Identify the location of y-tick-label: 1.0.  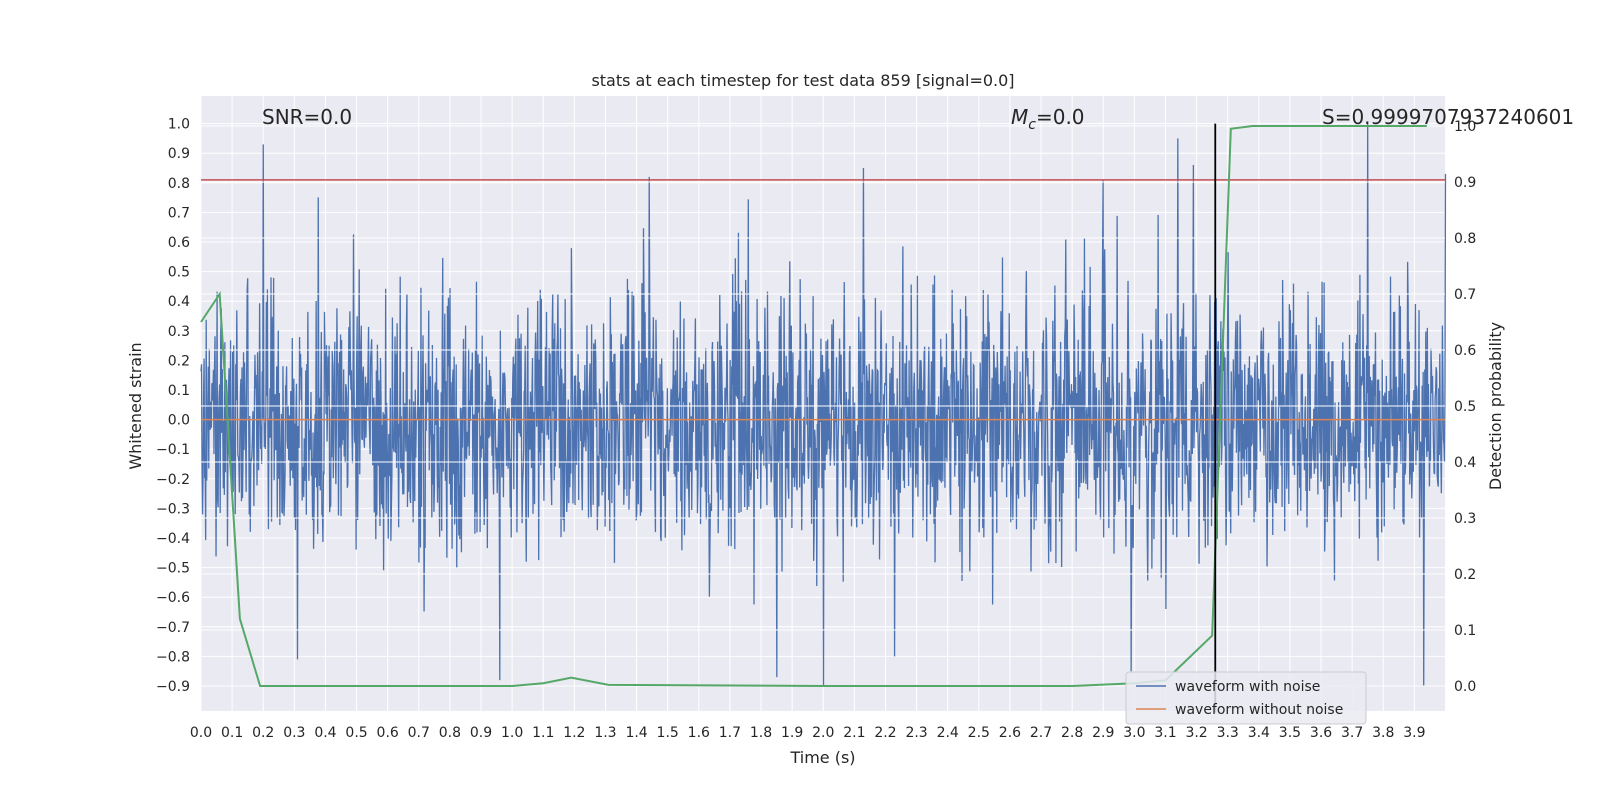
(179, 125).